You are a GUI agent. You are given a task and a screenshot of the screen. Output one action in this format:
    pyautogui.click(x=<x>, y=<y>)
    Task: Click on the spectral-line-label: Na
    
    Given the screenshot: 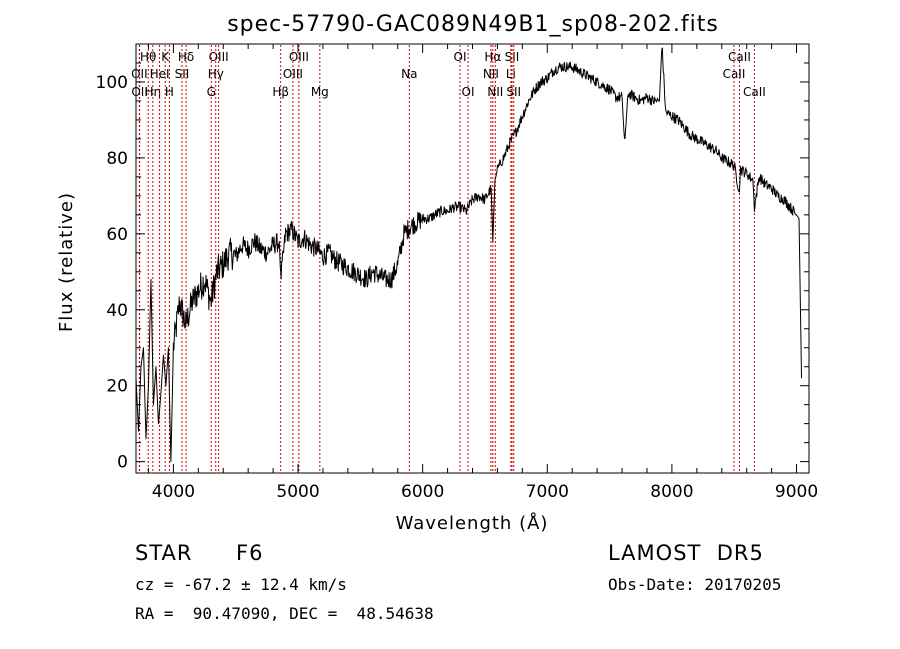 What is the action you would take?
    pyautogui.click(x=409, y=74)
    